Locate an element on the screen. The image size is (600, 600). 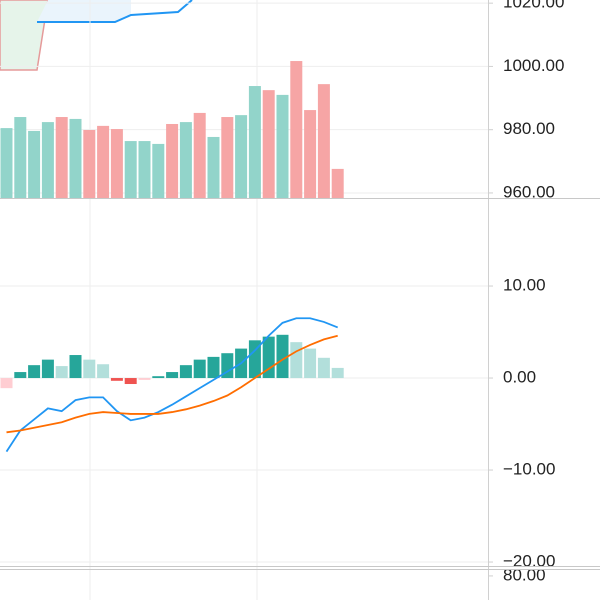
candle-area is located at coordinates (24, 35).